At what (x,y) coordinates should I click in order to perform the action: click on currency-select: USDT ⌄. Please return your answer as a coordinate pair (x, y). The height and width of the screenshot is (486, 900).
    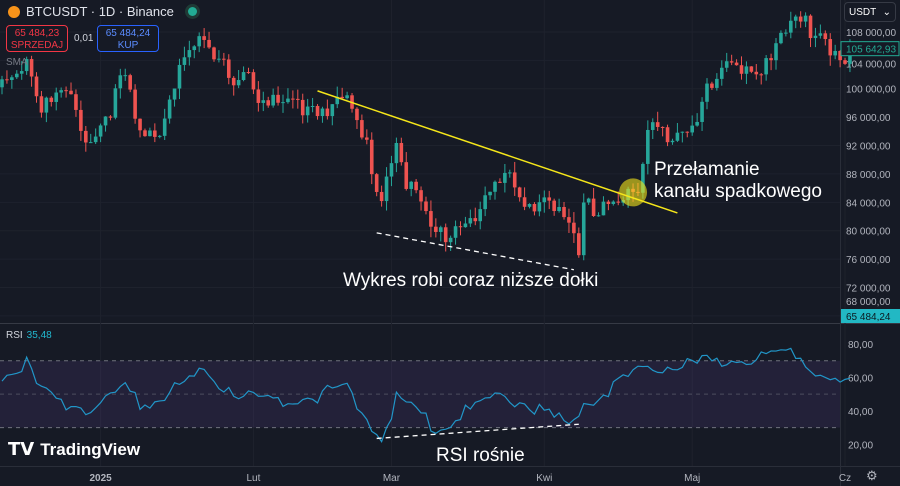
    Looking at the image, I should click on (870, 12).